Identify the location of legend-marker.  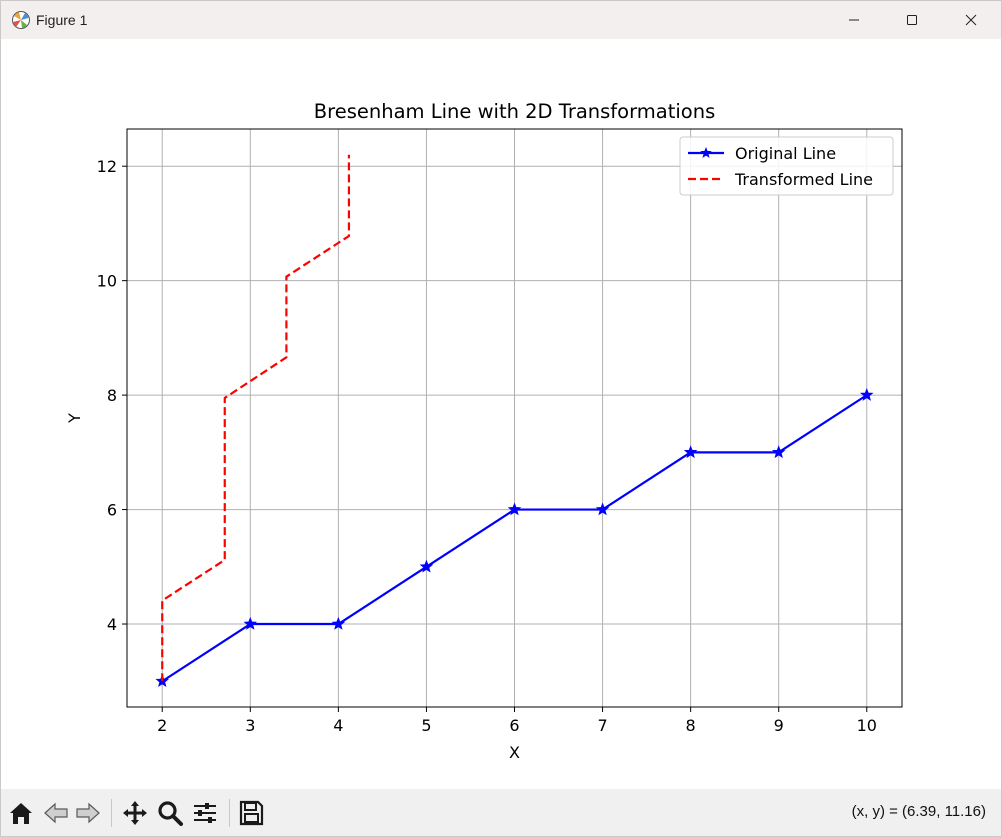
(706, 152).